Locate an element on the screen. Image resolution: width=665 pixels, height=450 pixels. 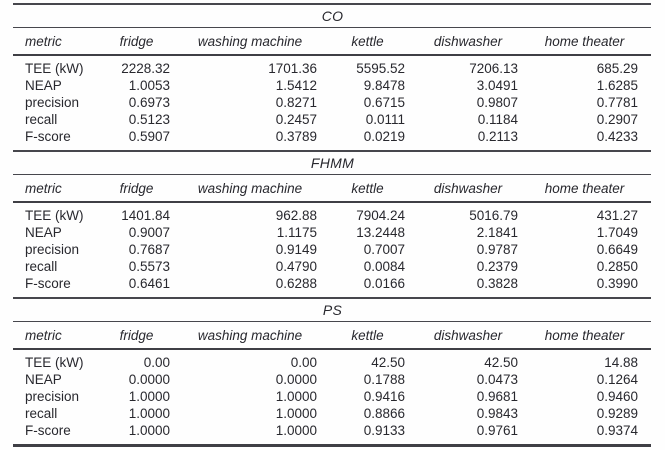
horizontal-rule-top is located at coordinates (332, 4).